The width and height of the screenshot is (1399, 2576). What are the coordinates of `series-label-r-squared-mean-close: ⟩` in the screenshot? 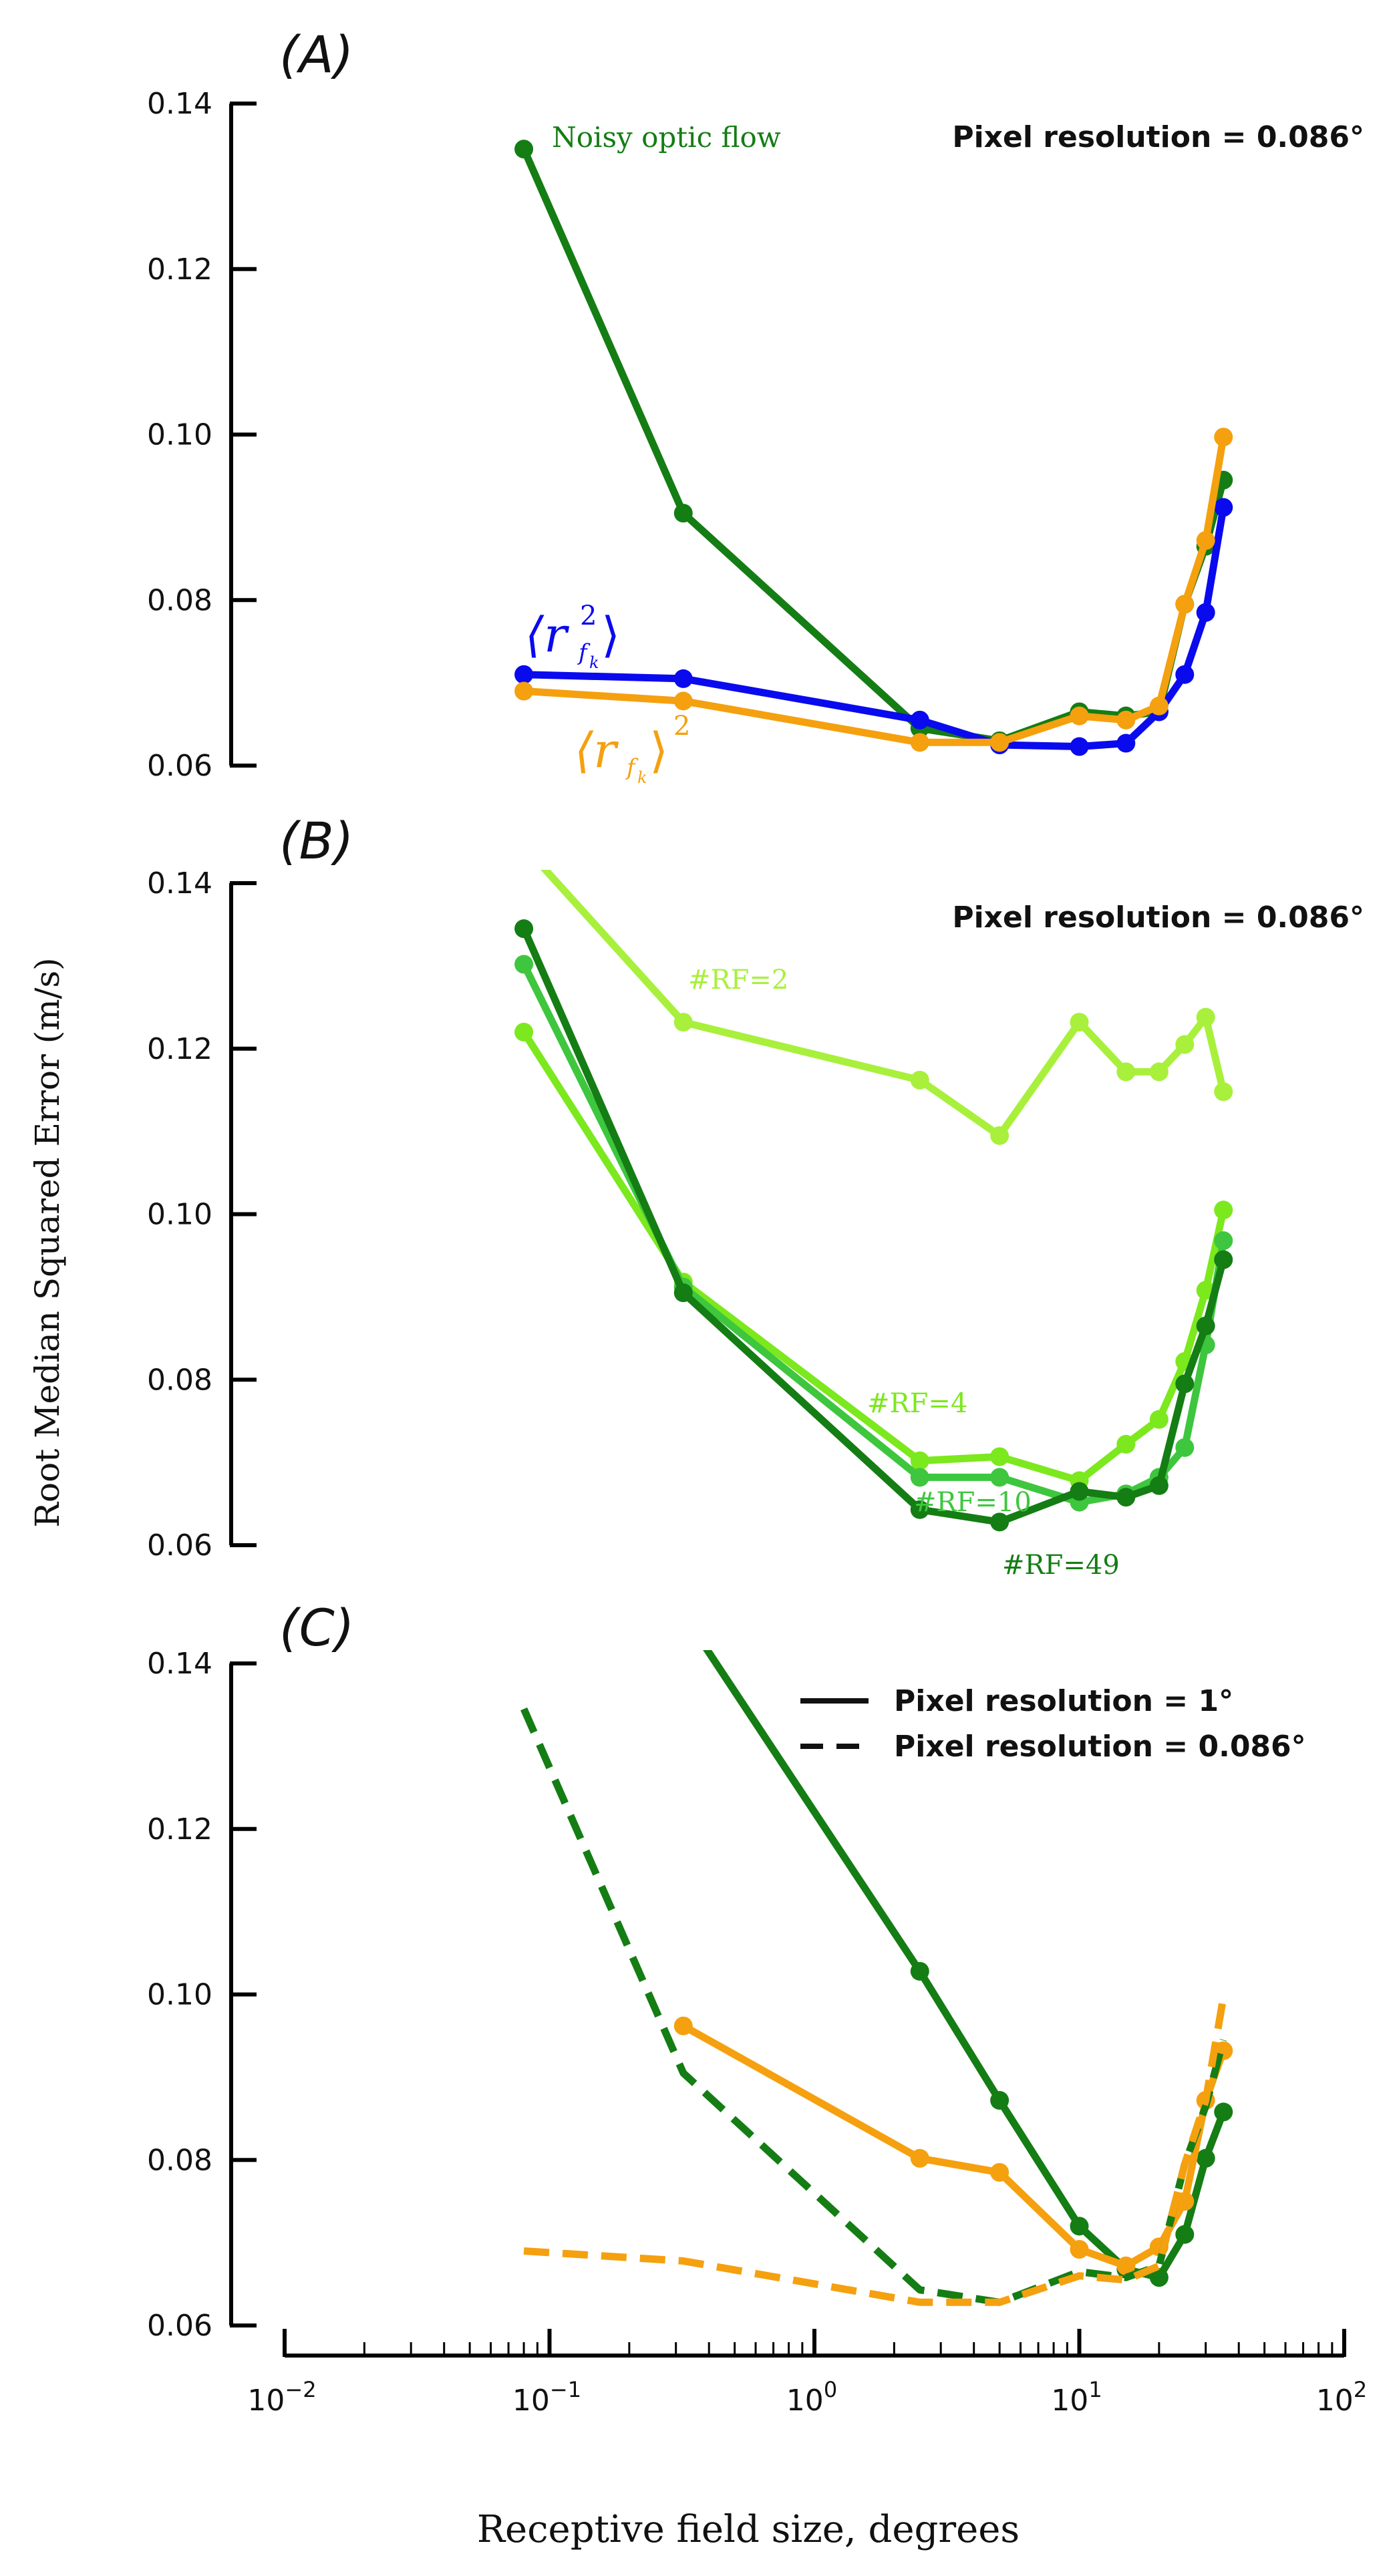 It's located at (610, 635).